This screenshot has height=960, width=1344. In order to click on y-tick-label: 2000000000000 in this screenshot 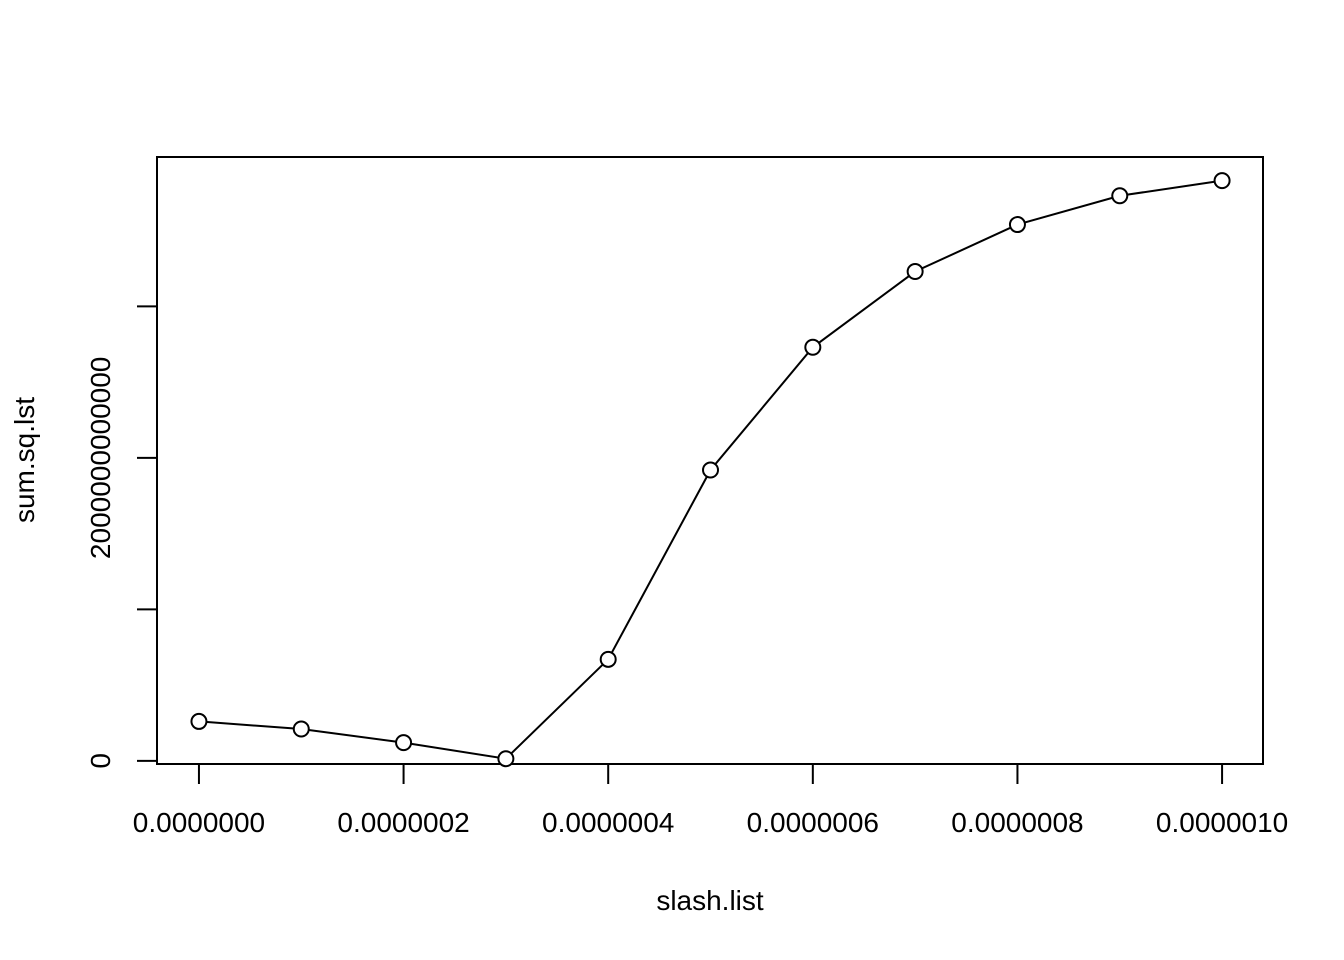, I will do `click(100, 458)`.